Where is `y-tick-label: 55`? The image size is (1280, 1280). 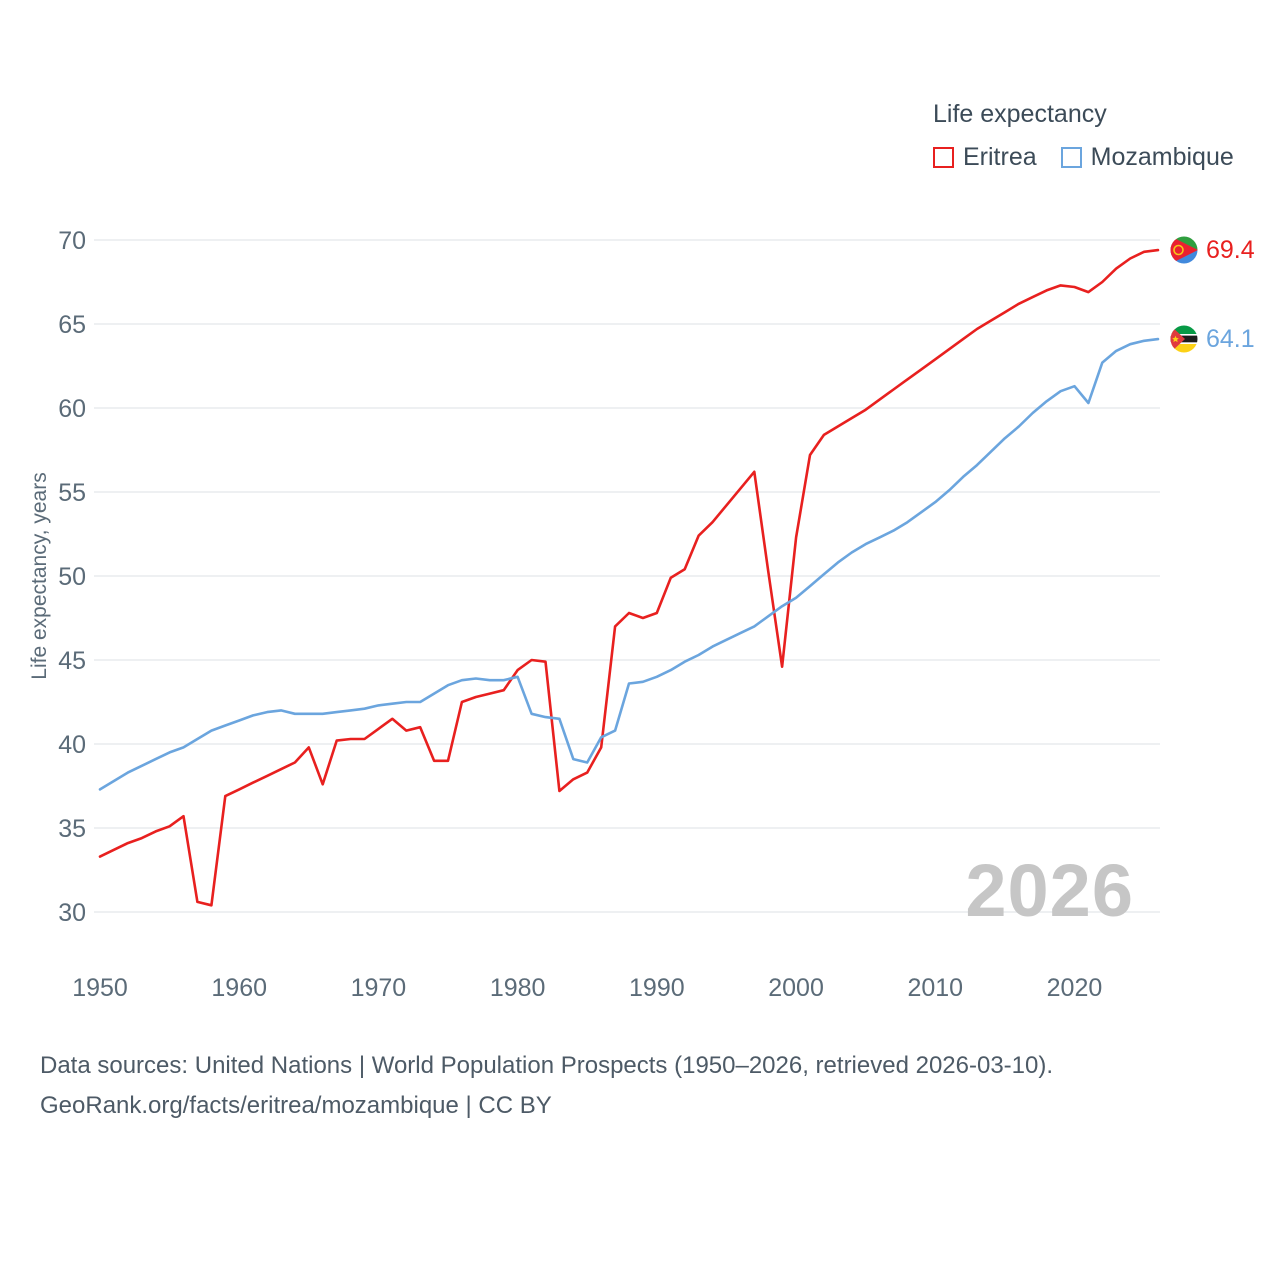
y-tick-label: 55 is located at coordinates (72, 493).